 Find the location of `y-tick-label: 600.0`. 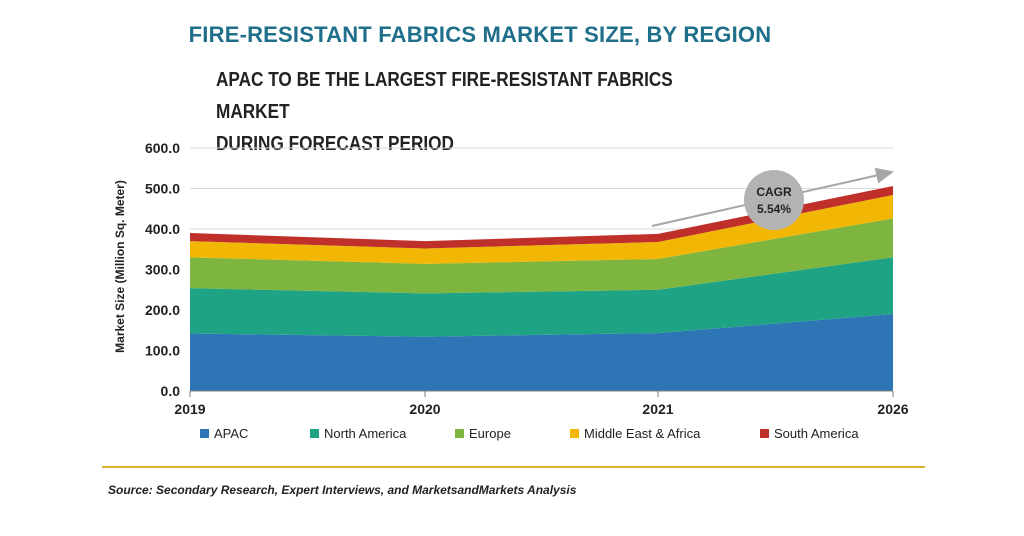

y-tick-label: 600.0 is located at coordinates (162, 148).